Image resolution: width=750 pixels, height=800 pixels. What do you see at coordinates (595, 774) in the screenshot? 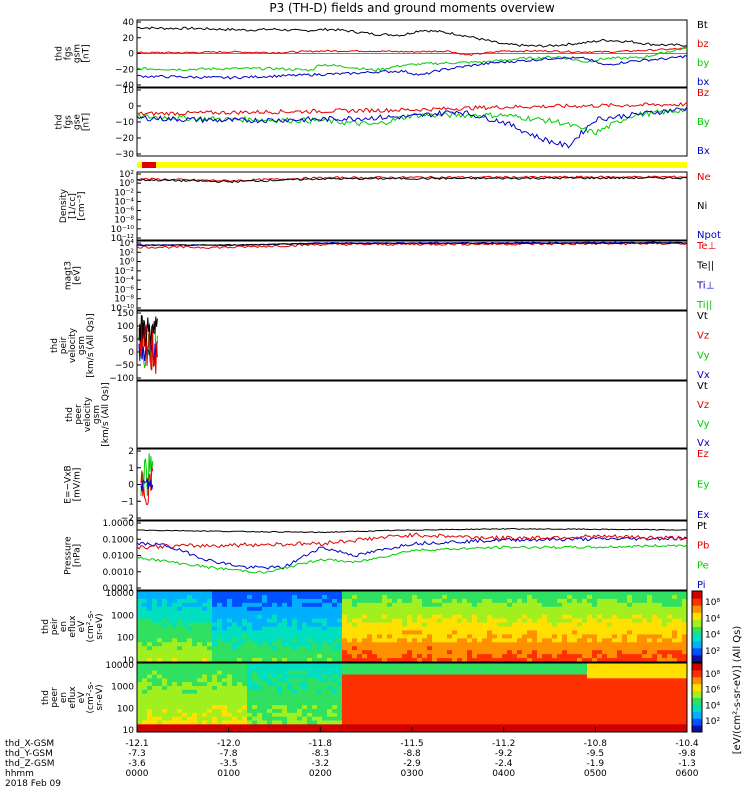
I see `xaxis-value: 0500` at bounding box center [595, 774].